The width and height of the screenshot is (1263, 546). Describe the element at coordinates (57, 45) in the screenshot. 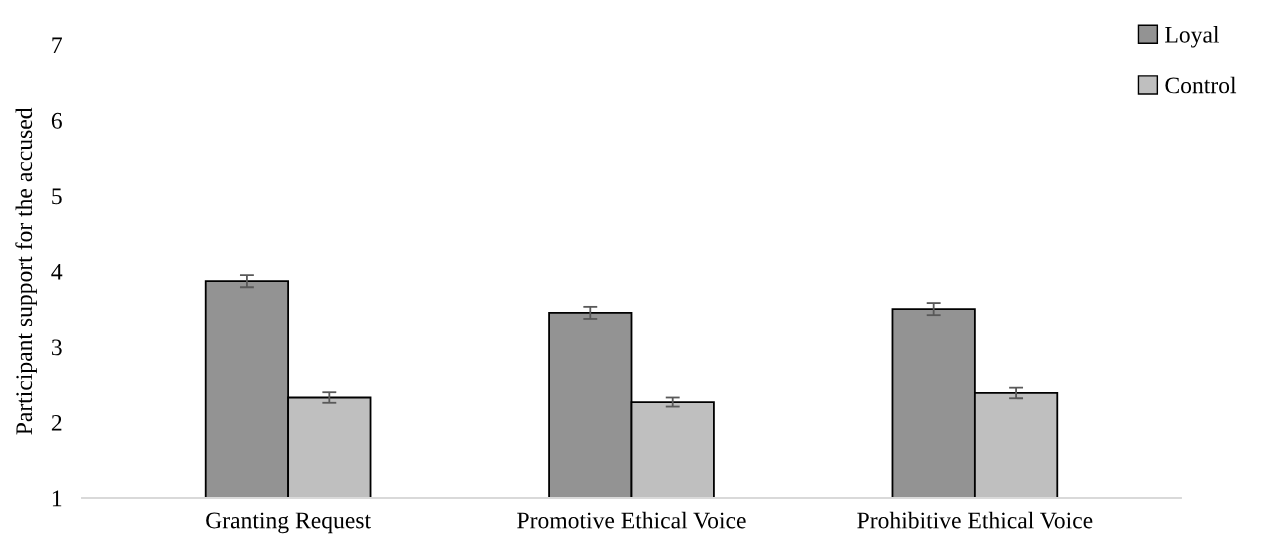

I see `y-tick-label: 7` at that location.